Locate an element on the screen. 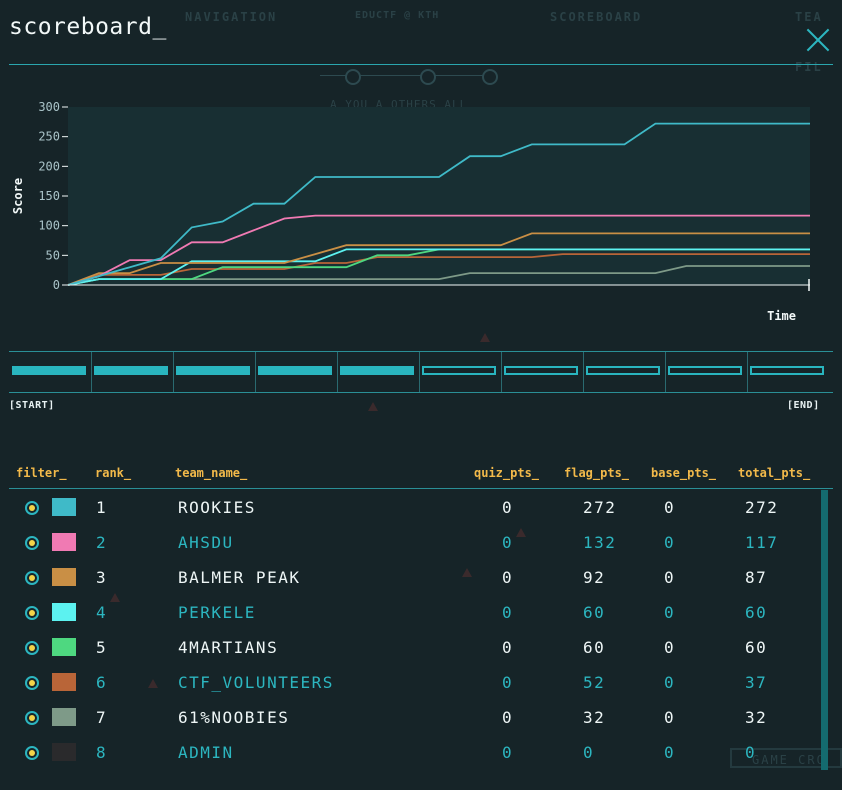 Image resolution: width=842 pixels, height=790 pixels. bg-filter-label: FIL is located at coordinates (809, 67).